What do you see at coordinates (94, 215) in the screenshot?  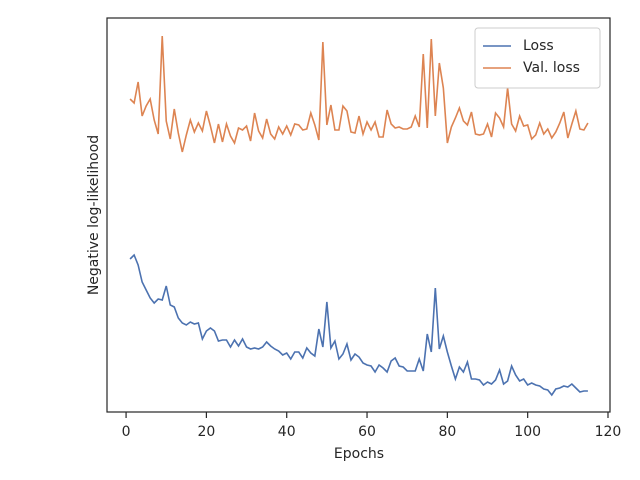 I see `y-axis-label: Negative log-likelihood` at bounding box center [94, 215].